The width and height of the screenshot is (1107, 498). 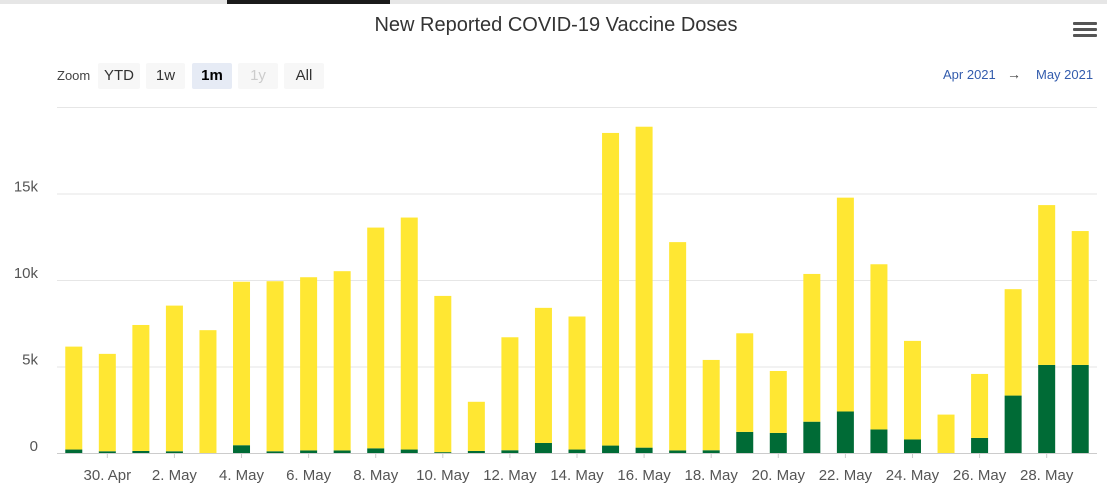 What do you see at coordinates (577, 475) in the screenshot?
I see `x-tick-label: 14. May` at bounding box center [577, 475].